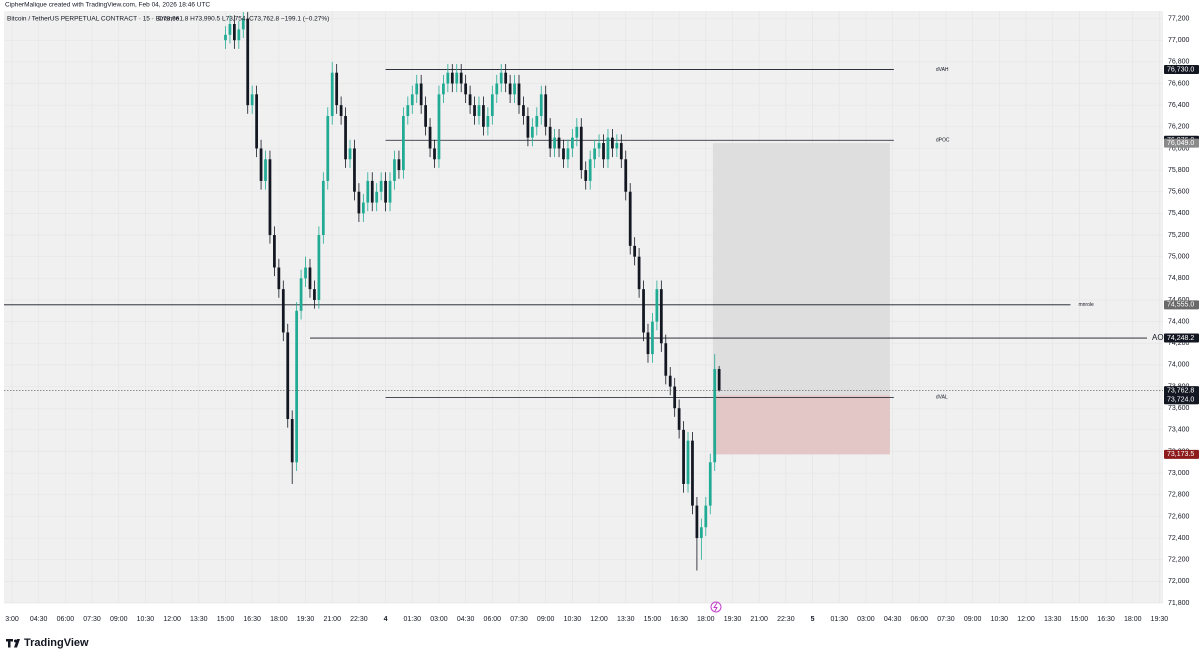 This screenshot has height=657, width=1200. Describe the element at coordinates (1179, 235) in the screenshot. I see `y-tick-label: 75,200` at that location.